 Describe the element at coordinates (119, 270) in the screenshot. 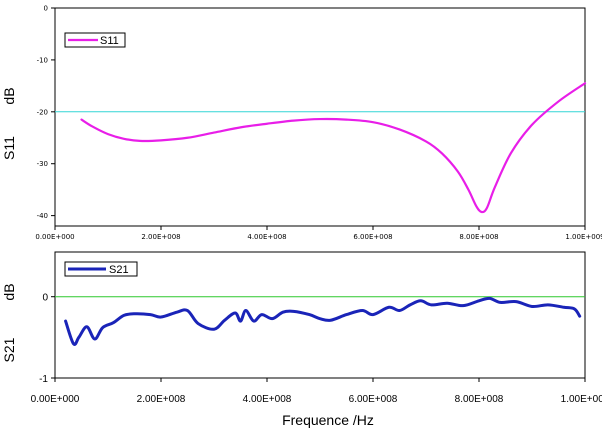

I see `s21-legend-label: S21` at that location.